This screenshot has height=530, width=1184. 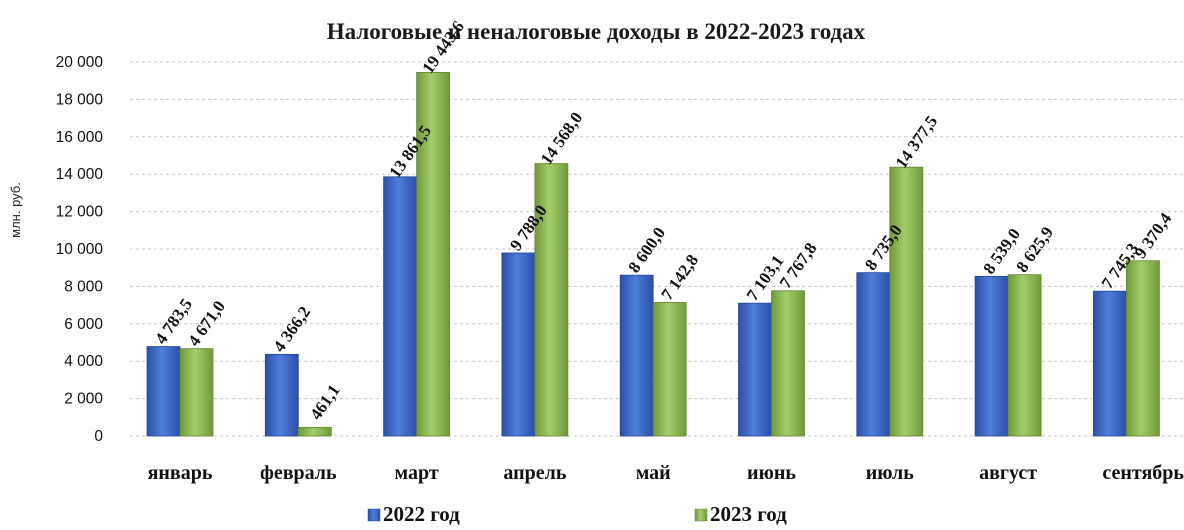 What do you see at coordinates (80, 99) in the screenshot?
I see `y-tick-label: 18 000` at bounding box center [80, 99].